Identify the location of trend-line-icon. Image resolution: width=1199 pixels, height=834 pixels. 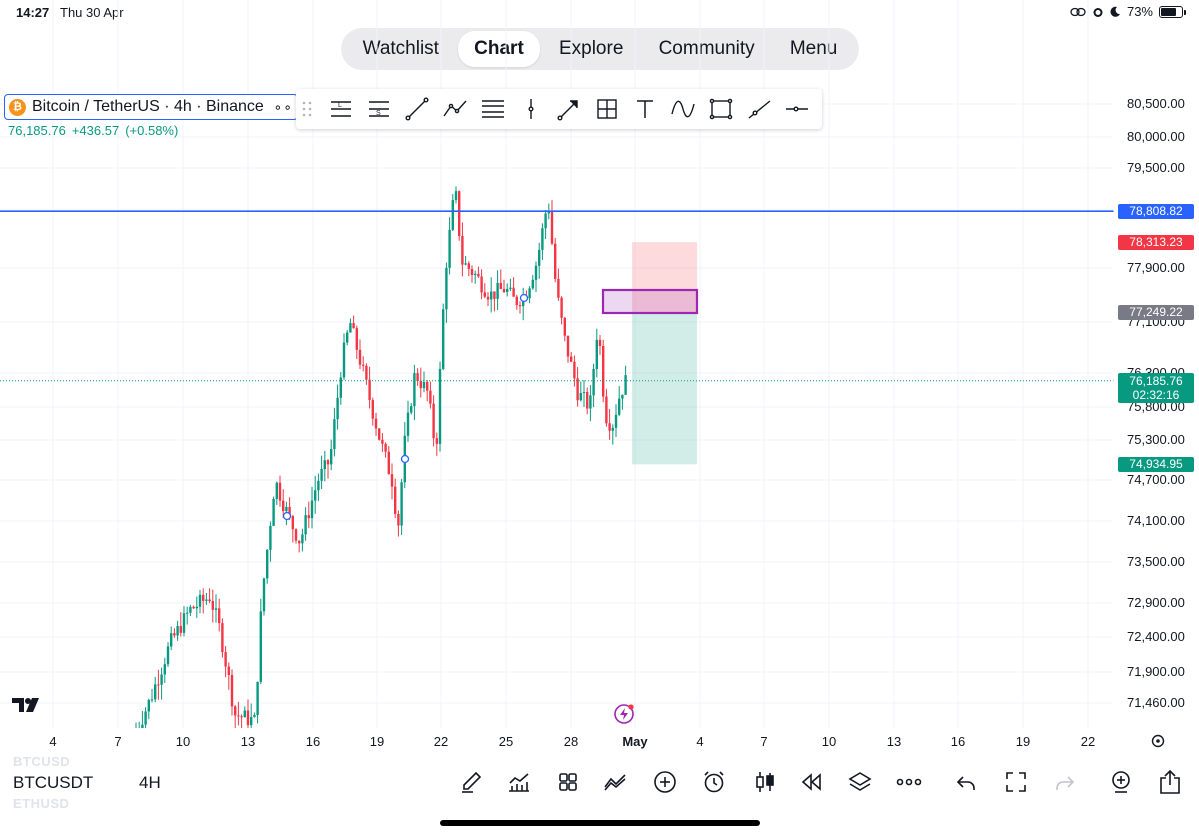
(417, 109).